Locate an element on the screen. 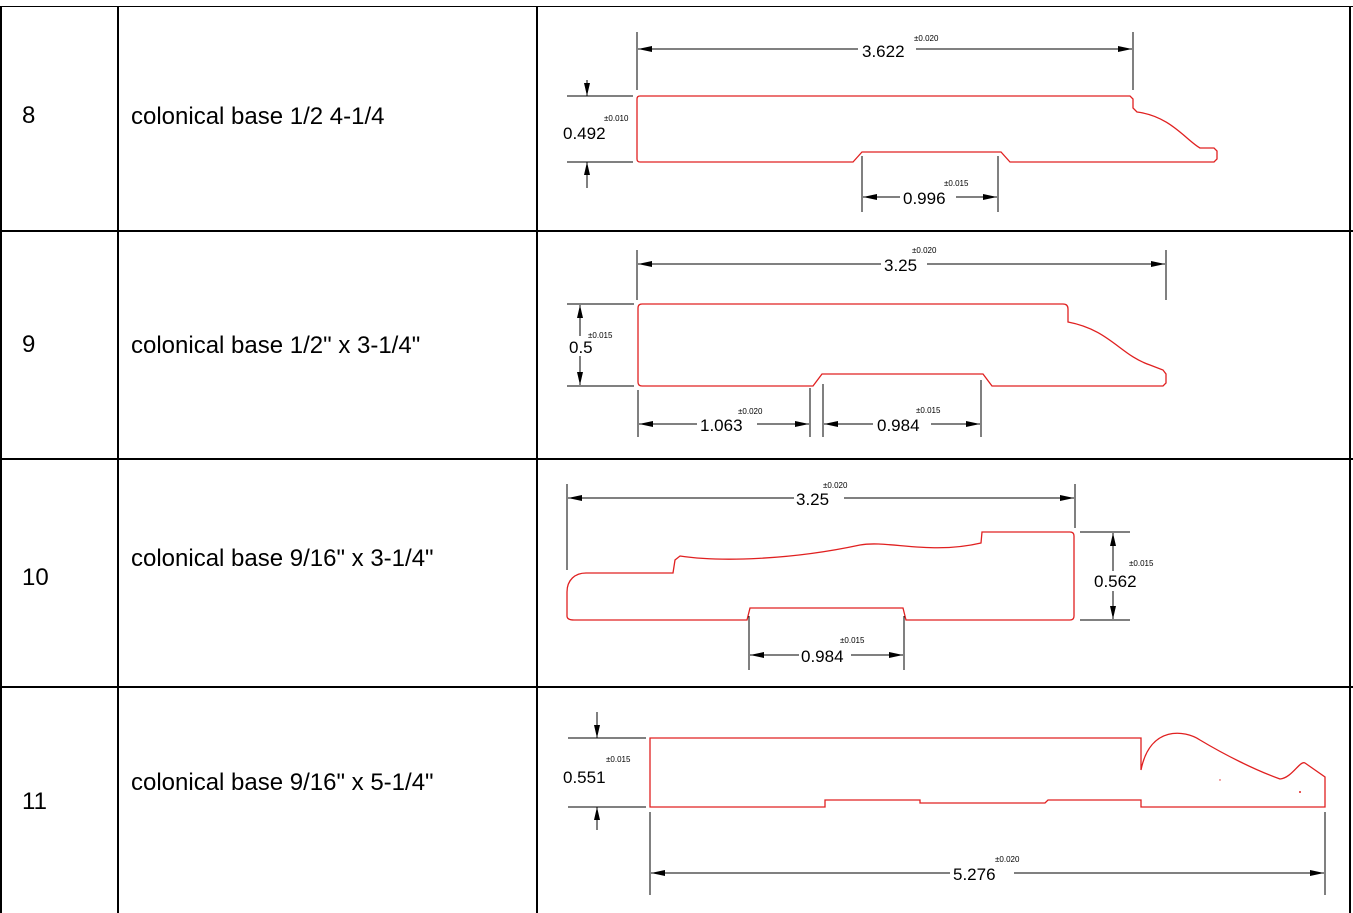  dimension-thickness: 0.5 is located at coordinates (581, 347).